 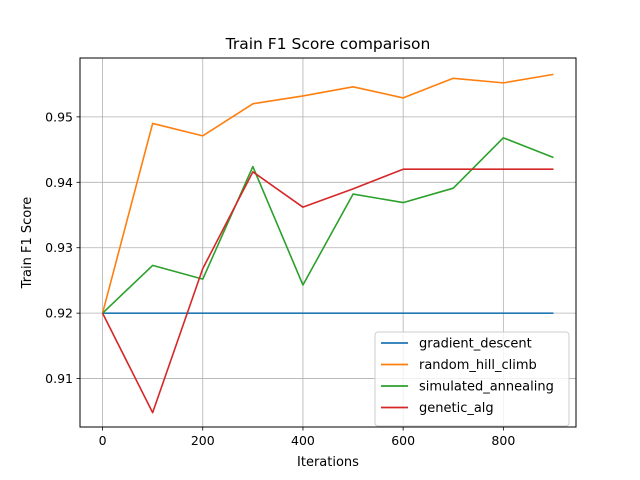 What do you see at coordinates (503, 440) in the screenshot?
I see `x-tick-label: 800` at bounding box center [503, 440].